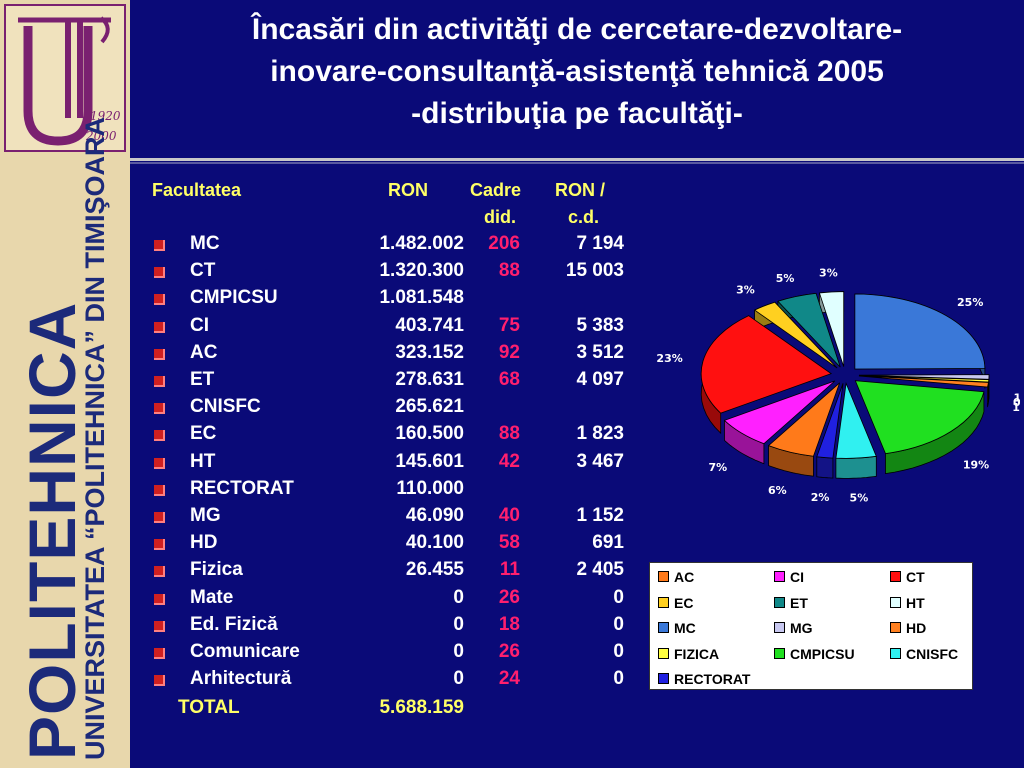  What do you see at coordinates (203, 434) in the screenshot?
I see `faculty-name: EC` at bounding box center [203, 434].